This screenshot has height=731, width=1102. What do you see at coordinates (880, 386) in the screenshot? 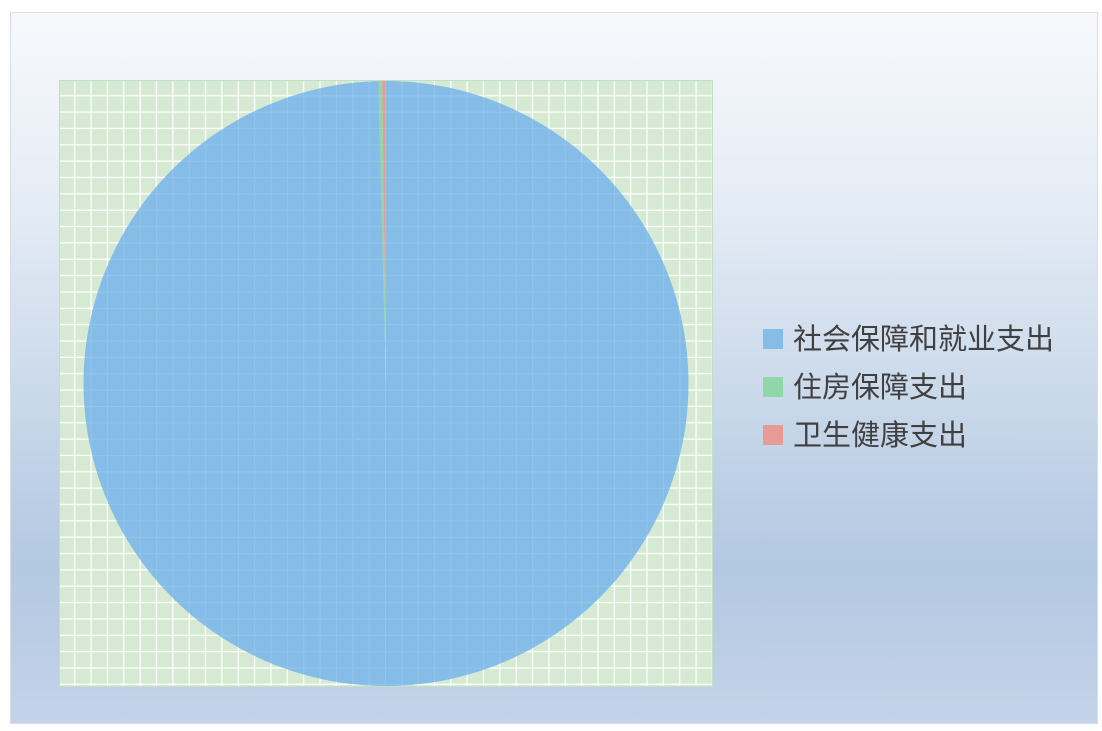
I see `legend-label: 住房保障支出` at bounding box center [880, 386].